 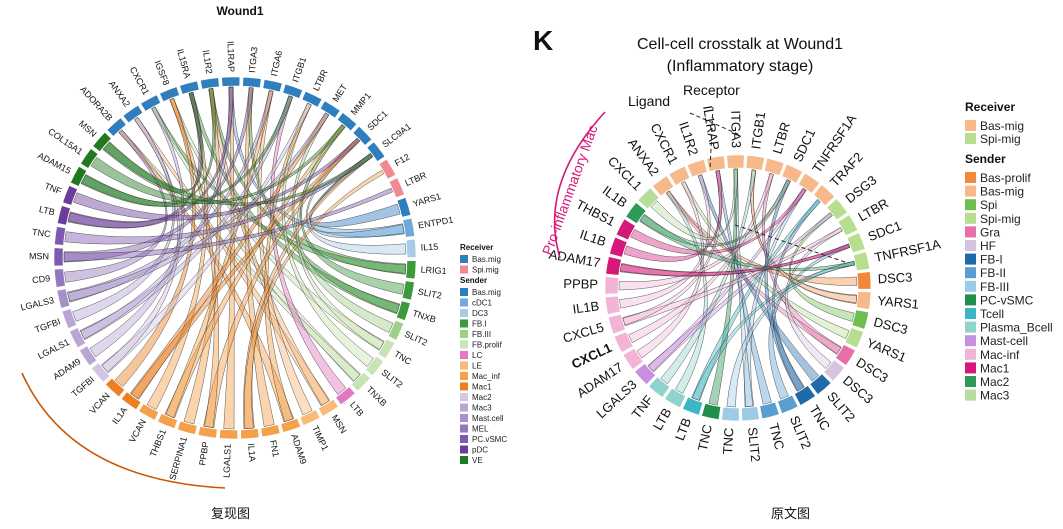 I want to click on L-sector-label-35: SERPINA1, so click(x=178, y=459).